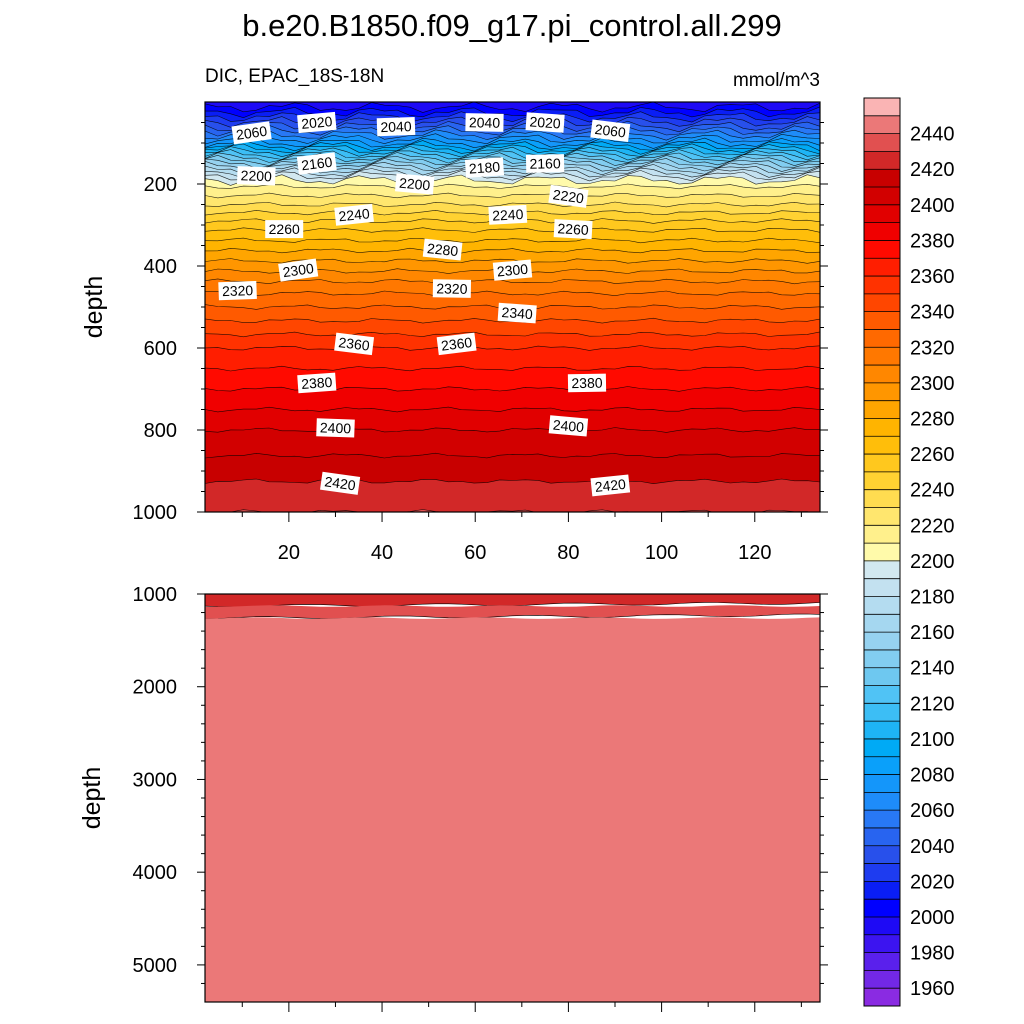  I want to click on contour-label-text: 2340, so click(517, 313).